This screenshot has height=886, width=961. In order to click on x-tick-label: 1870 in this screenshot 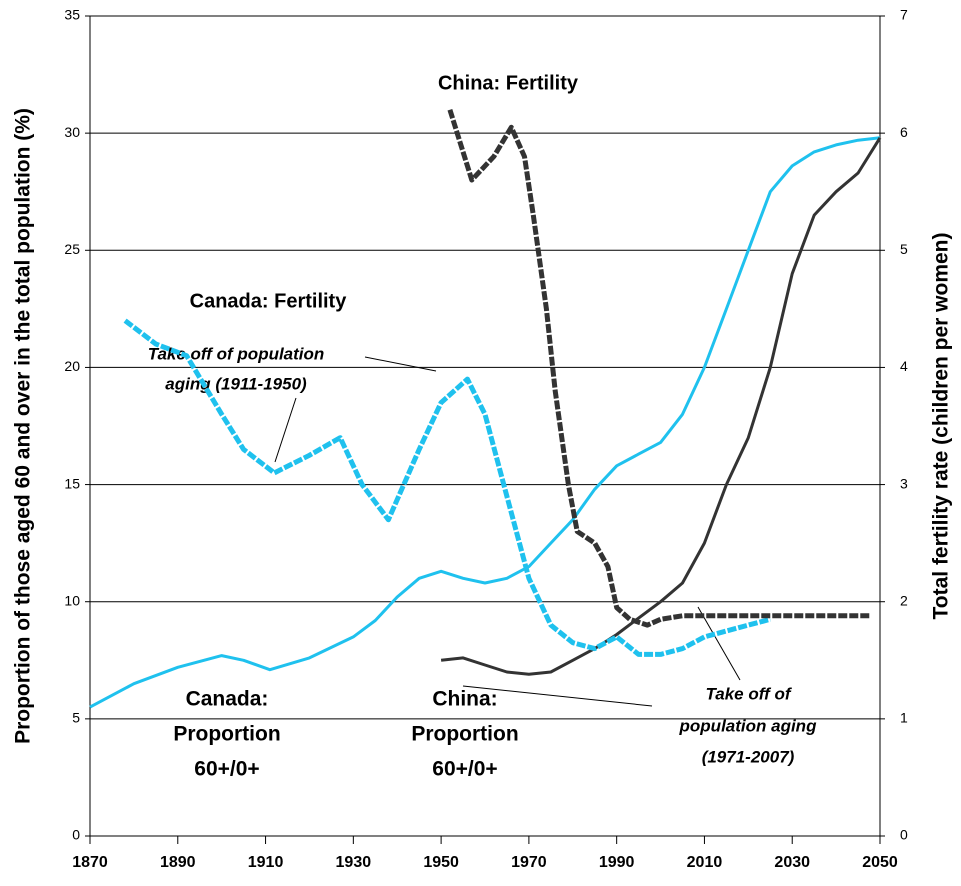, I will do `click(90, 862)`.